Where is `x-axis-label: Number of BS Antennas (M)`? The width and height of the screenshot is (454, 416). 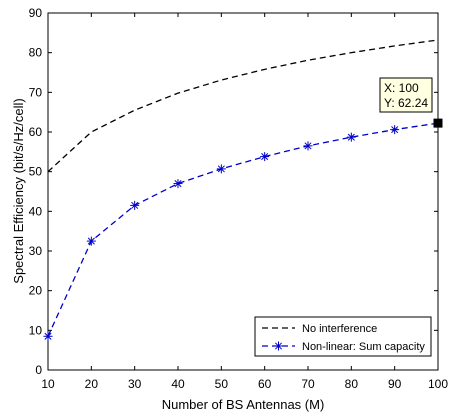
x-axis-label: Number of BS Antennas (M) is located at coordinates (243, 404).